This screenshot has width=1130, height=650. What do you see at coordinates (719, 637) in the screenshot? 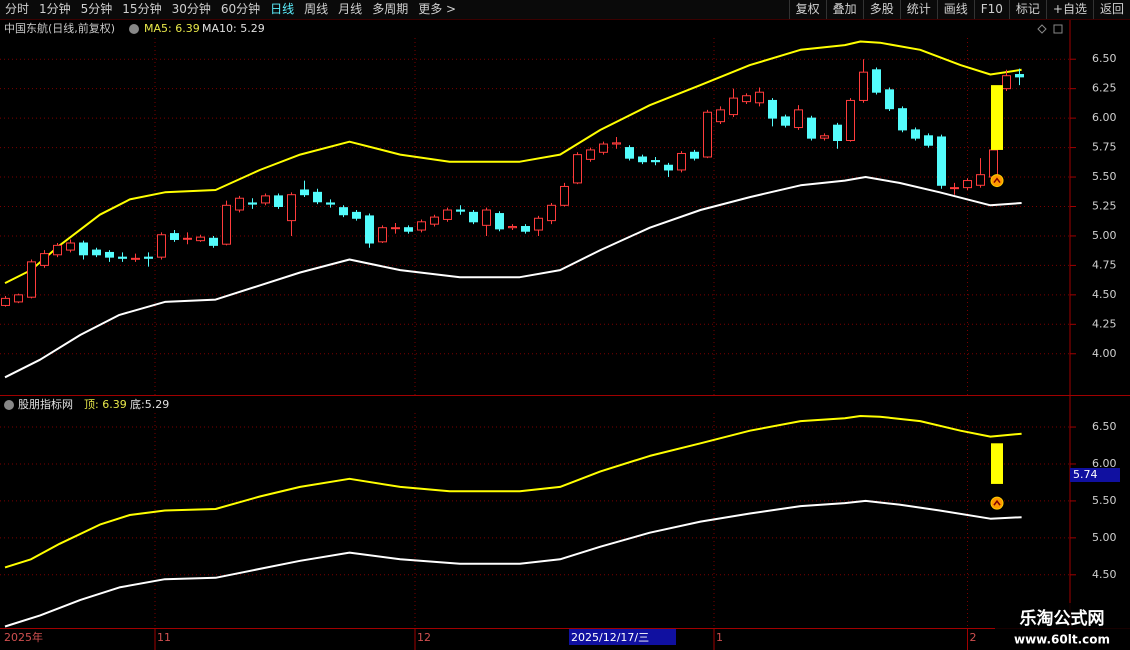
I see `time-label: 1` at bounding box center [719, 637].